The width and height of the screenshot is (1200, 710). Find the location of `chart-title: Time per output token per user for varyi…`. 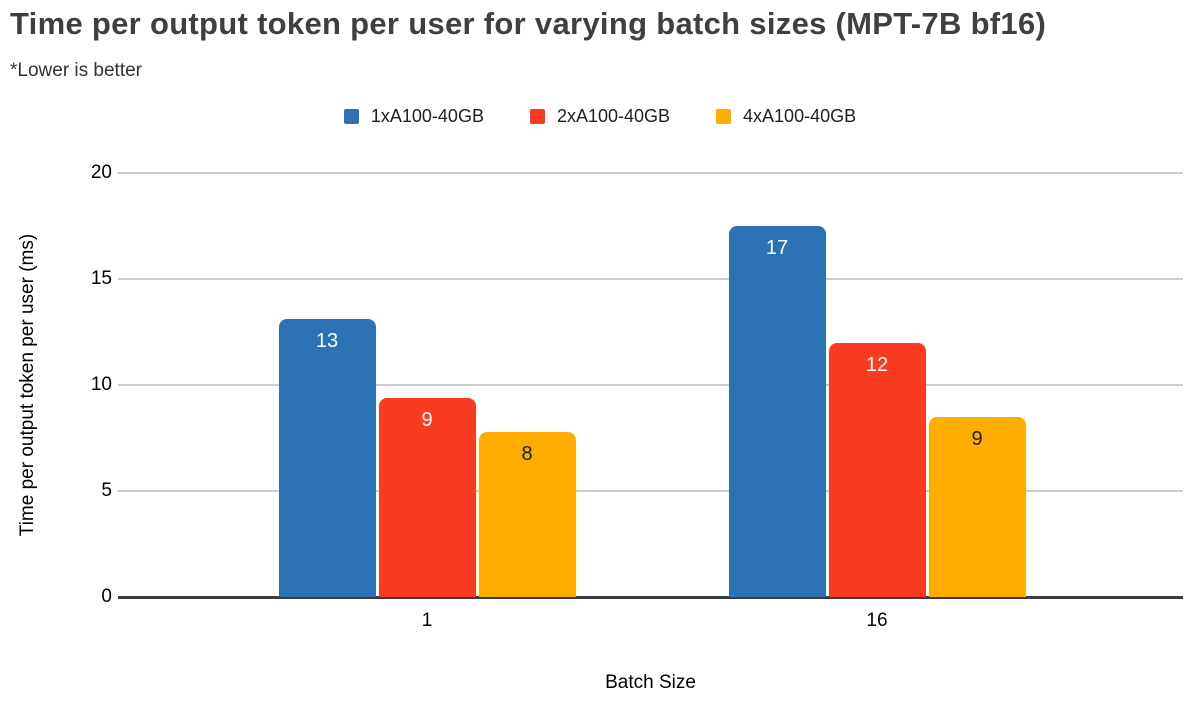

chart-title: Time per output token per user for varyi… is located at coordinates (528, 23).